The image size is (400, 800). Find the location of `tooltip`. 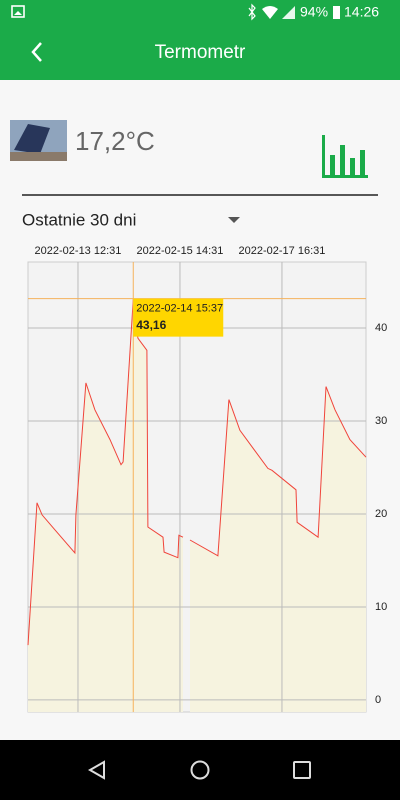

tooltip is located at coordinates (178, 317).